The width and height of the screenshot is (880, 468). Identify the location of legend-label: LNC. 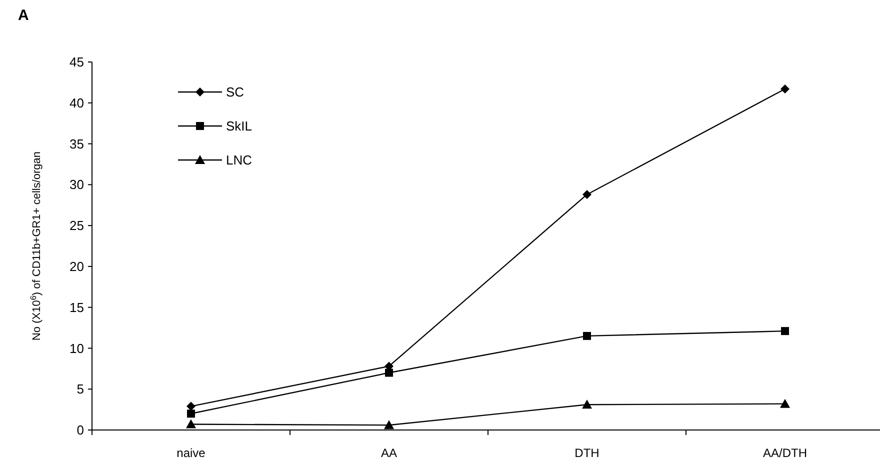
(239, 160).